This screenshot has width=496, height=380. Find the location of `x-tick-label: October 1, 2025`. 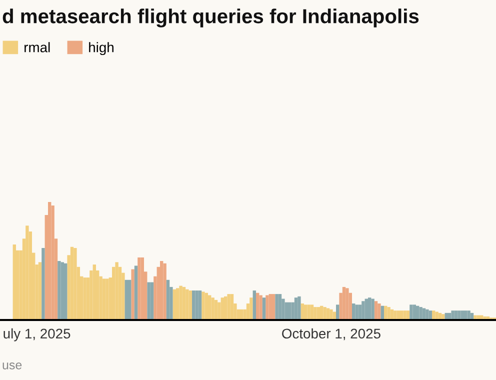

x-tick-label: October 1, 2025 is located at coordinates (331, 334).